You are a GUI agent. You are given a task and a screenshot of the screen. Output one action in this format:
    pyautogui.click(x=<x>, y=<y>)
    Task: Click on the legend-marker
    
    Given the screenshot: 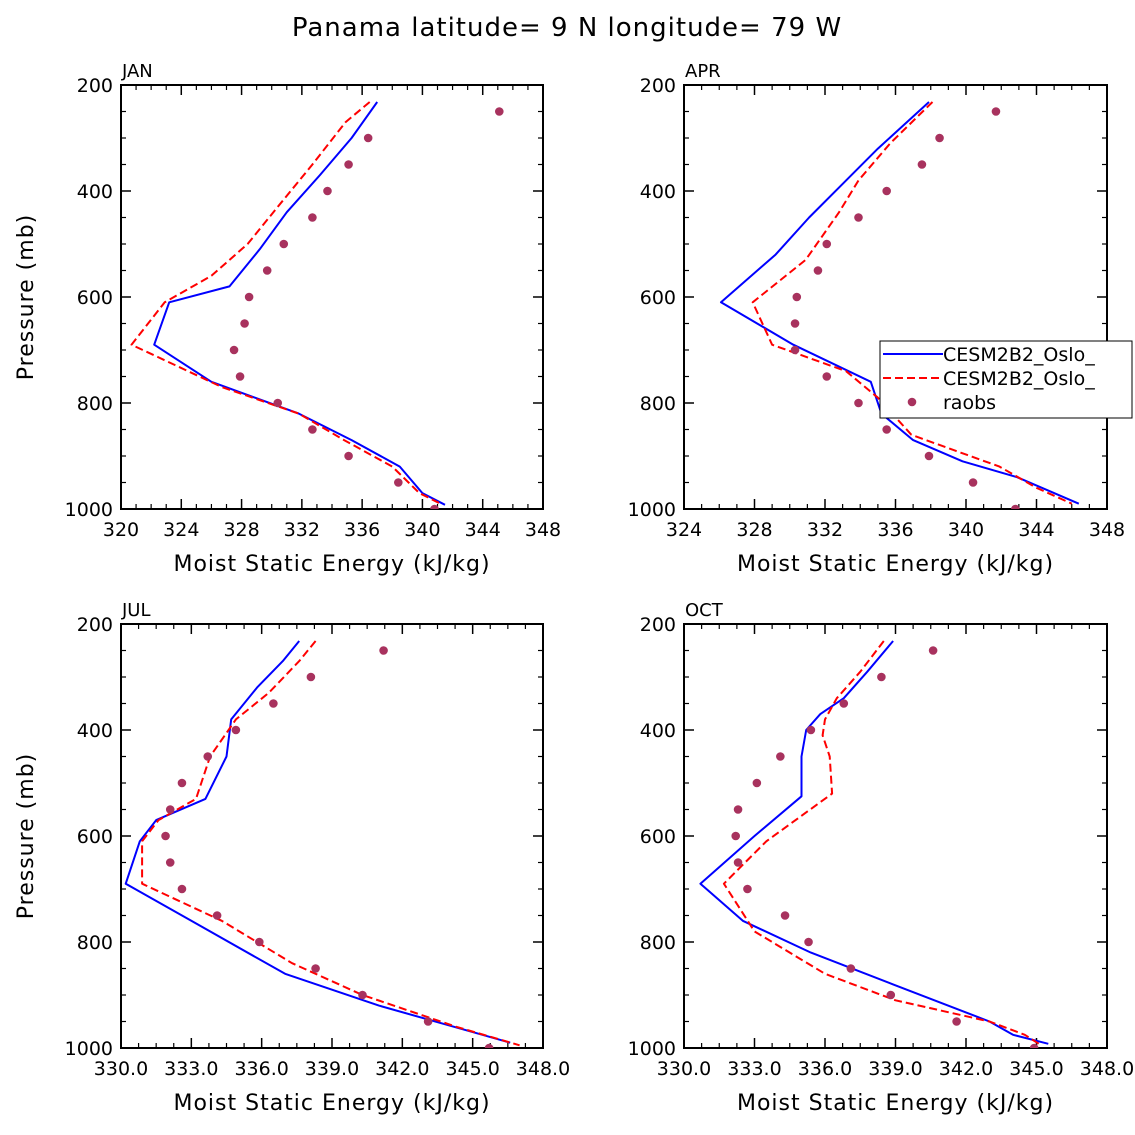 What is the action you would take?
    pyautogui.click(x=912, y=402)
    